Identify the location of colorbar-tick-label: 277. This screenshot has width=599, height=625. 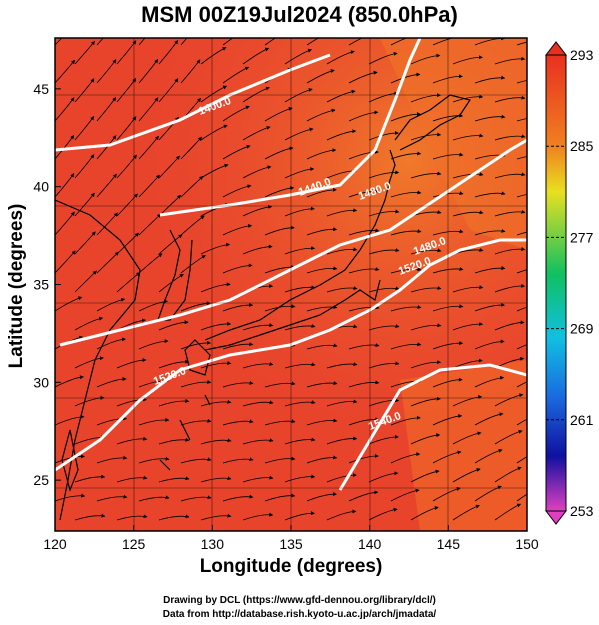
(582, 237).